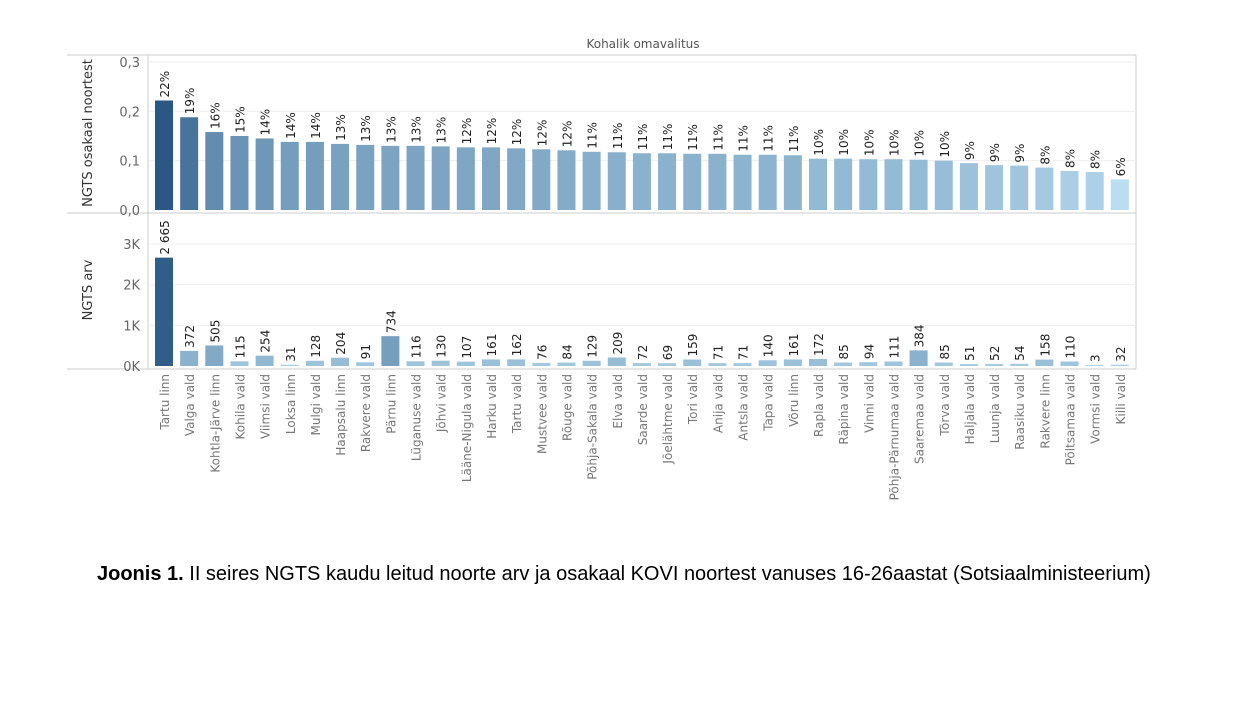 Image resolution: width=1250 pixels, height=703 pixels. I want to click on x-tick-label: Elva vald, so click(618, 401).